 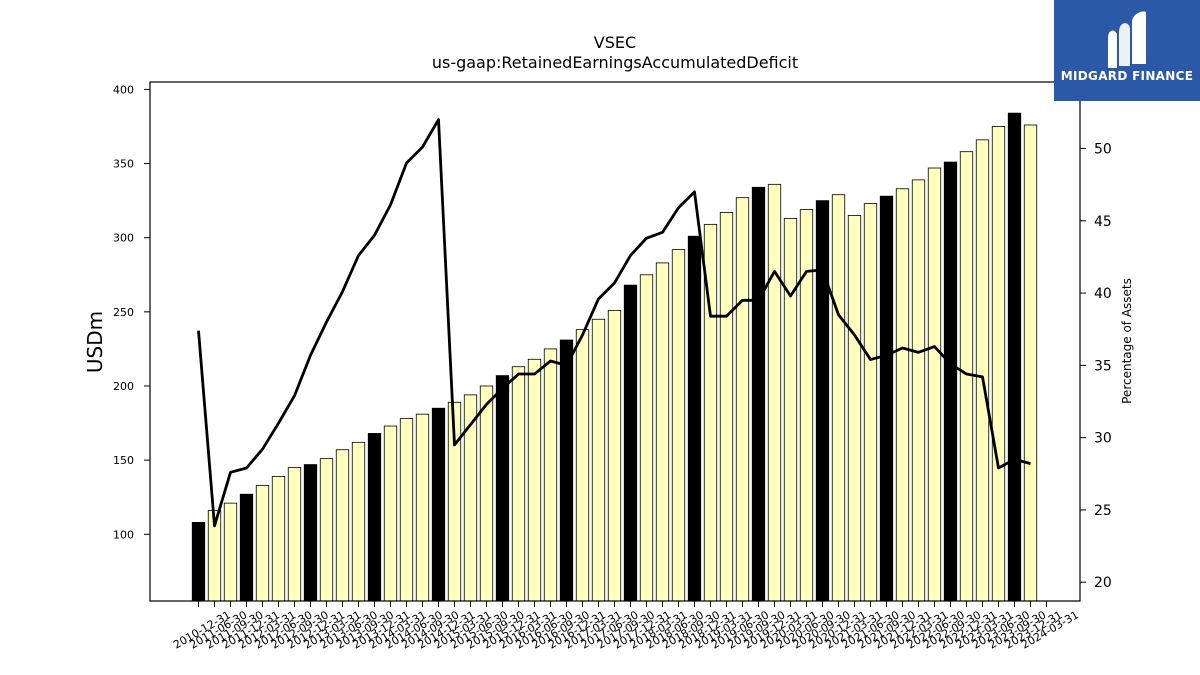 I want to click on logo: MIDGARD FINANCE, so click(x=1127, y=50).